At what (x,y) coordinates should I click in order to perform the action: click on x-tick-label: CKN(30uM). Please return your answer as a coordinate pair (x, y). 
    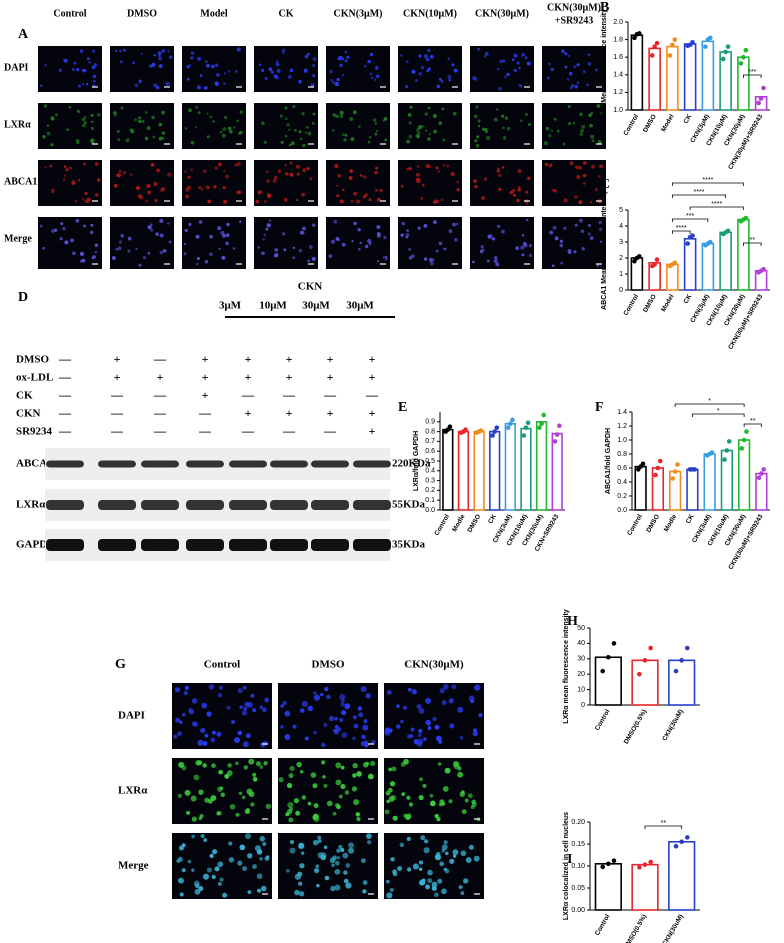
    Looking at the image, I should click on (673, 725).